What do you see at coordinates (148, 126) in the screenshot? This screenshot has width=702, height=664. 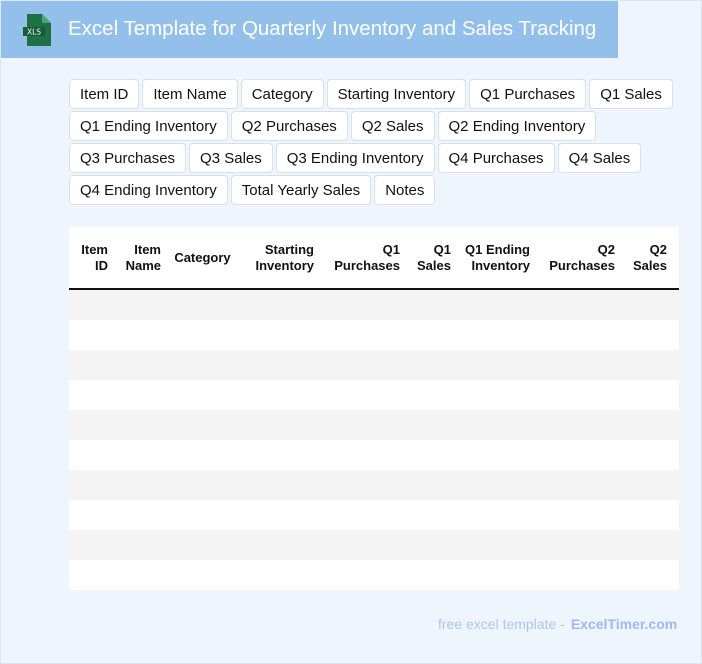 I see `field-chip: Q1 Ending Inventory` at bounding box center [148, 126].